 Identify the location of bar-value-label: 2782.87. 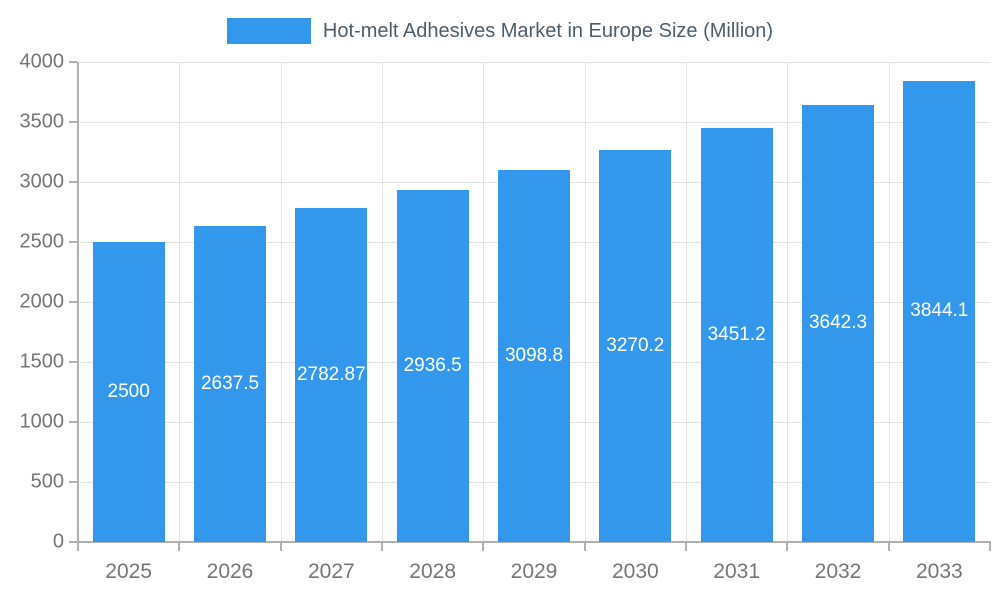
(331, 375).